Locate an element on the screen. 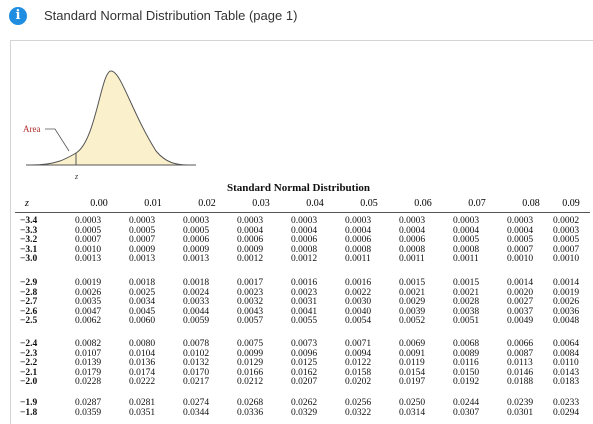  probability-cell: 0.0107 is located at coordinates (88, 353).